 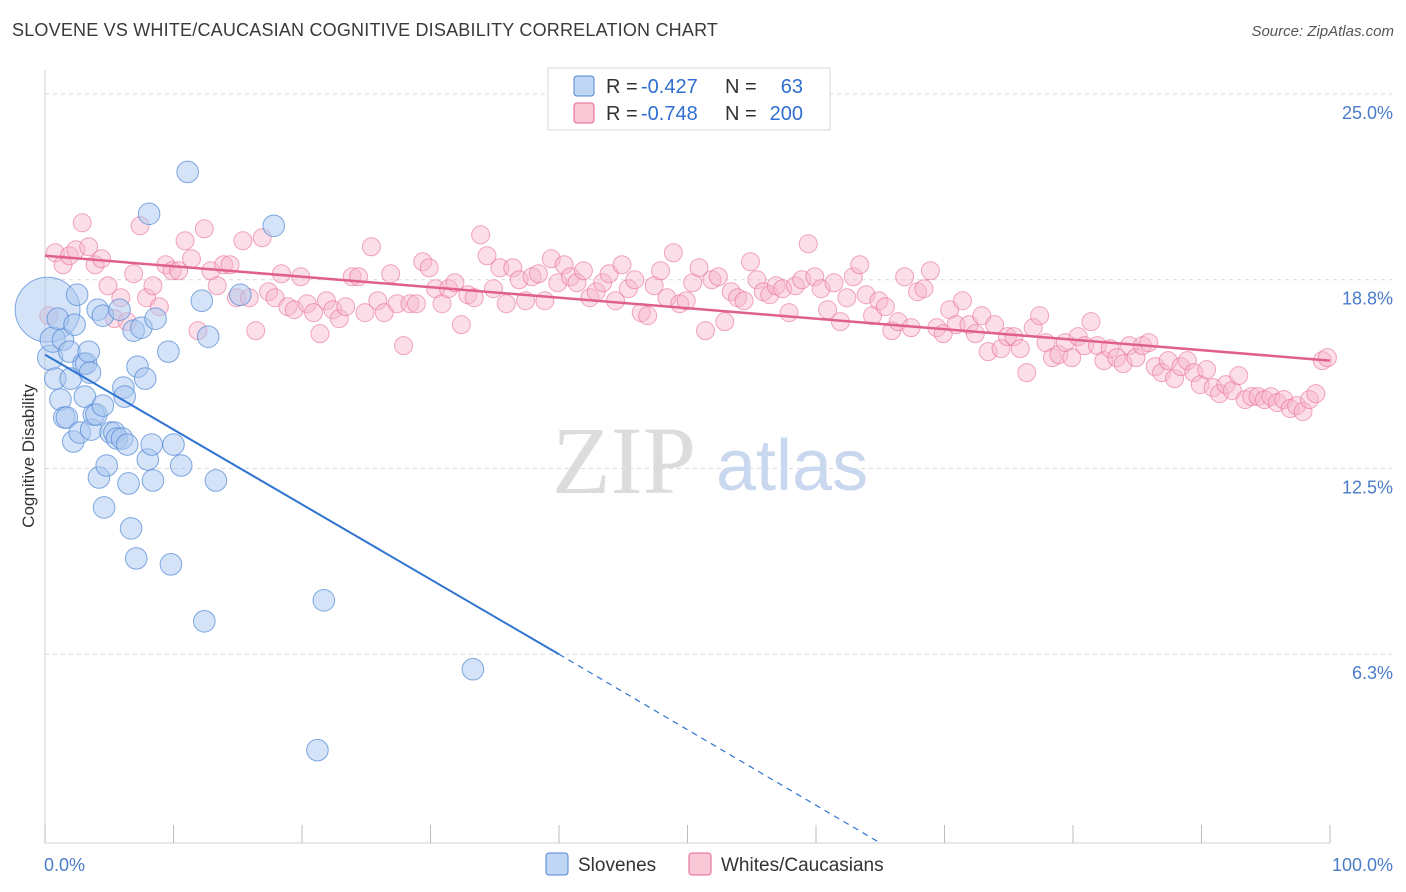 I want to click on watermark-atlas: atlas, so click(x=792, y=466).